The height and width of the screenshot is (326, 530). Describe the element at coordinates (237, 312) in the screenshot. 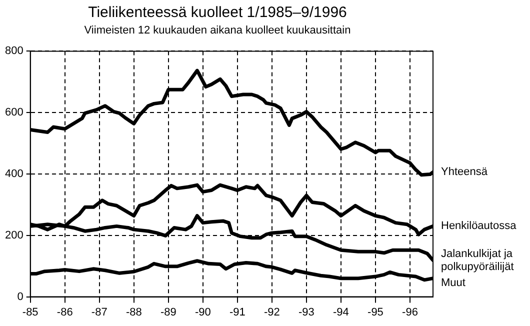

I see `x-tick-label: -91` at that location.